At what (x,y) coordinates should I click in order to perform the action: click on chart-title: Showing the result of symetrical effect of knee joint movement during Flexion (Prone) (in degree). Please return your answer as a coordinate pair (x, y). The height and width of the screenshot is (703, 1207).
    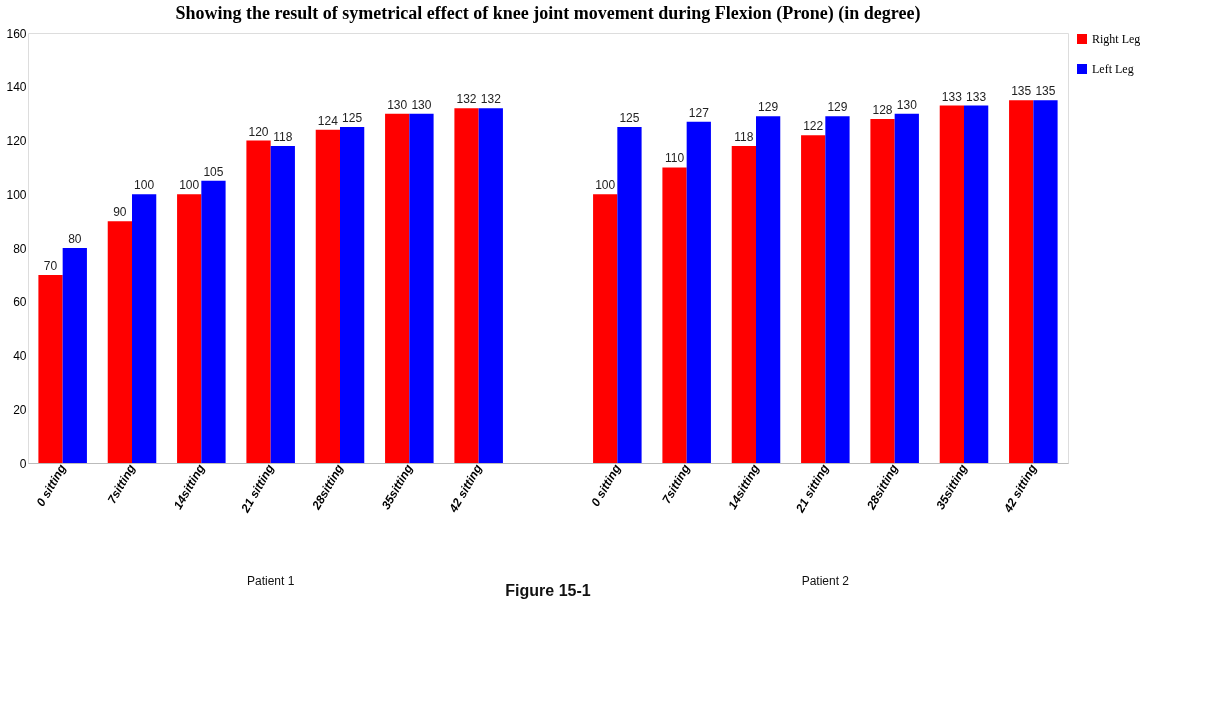
    Looking at the image, I should click on (548, 13).